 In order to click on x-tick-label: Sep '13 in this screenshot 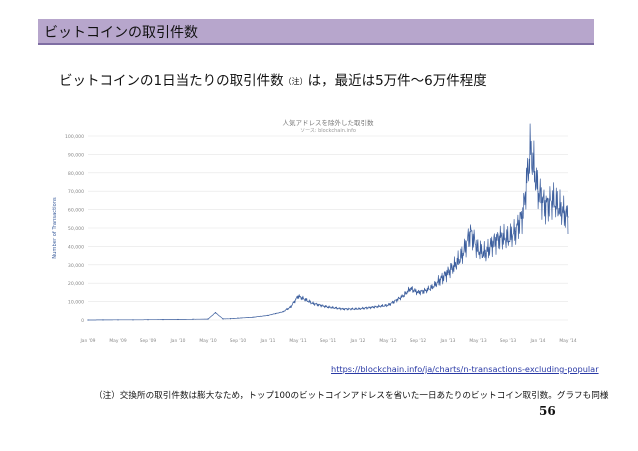, I will do `click(508, 341)`.